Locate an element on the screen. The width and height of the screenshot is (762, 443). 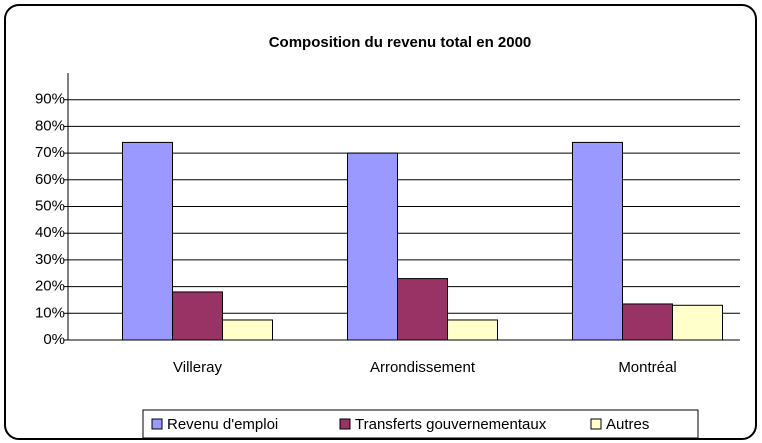
x-tick-label: Villeray is located at coordinates (197, 367).